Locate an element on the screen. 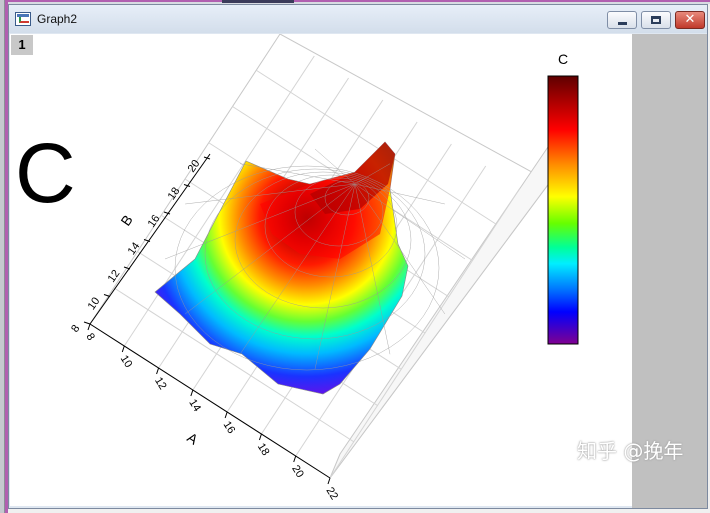 This screenshot has height=513, width=710. layer-1-tab: 1 is located at coordinates (22, 45).